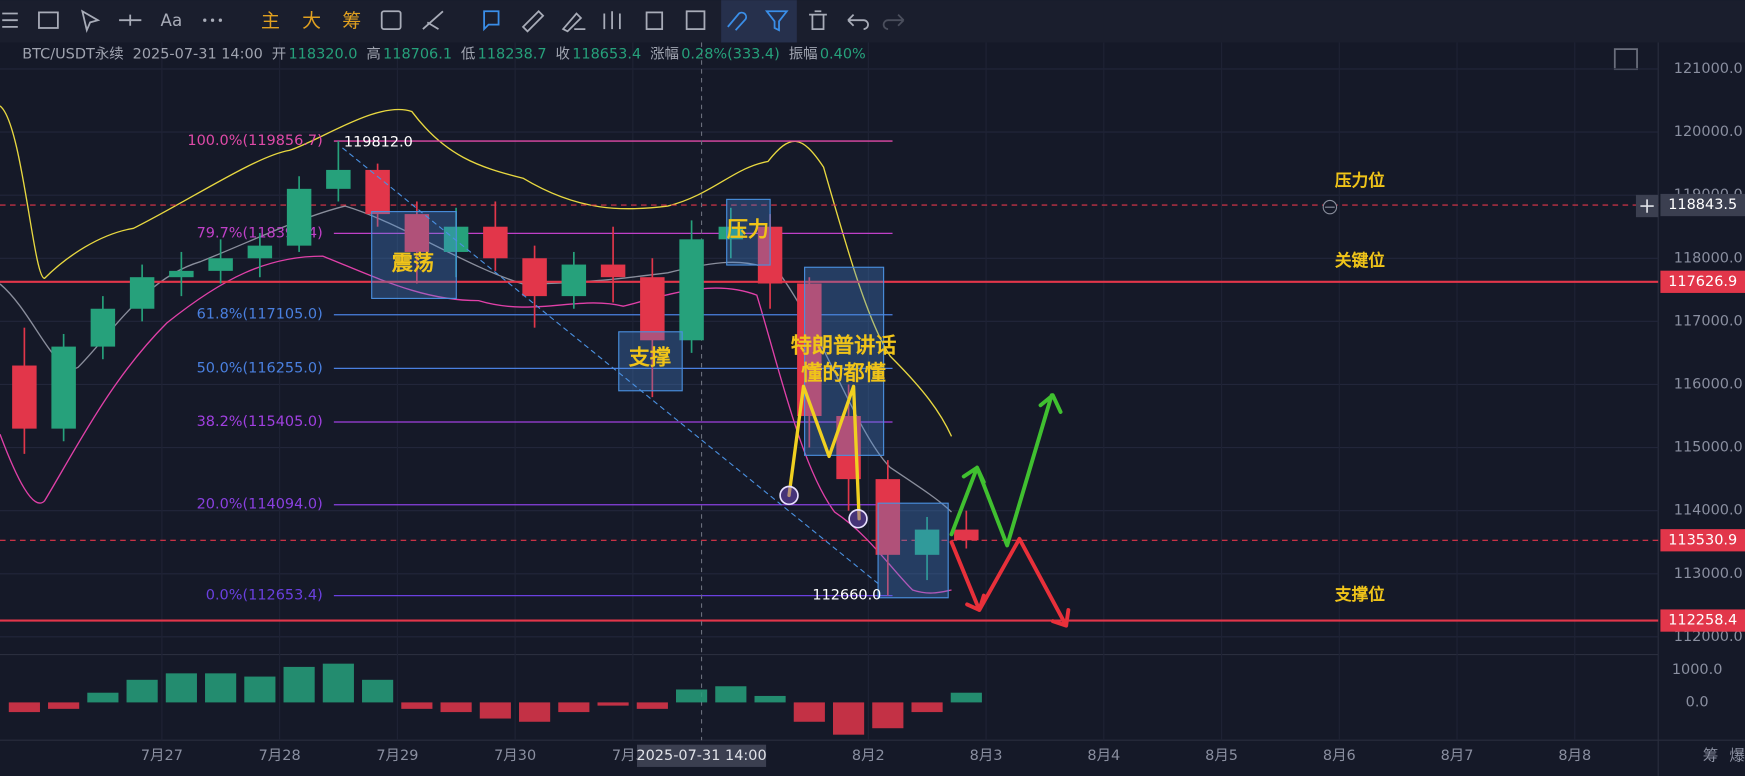 The image size is (1745, 776). What do you see at coordinates (1339, 756) in the screenshot?
I see `x-tick-label: 8月6` at bounding box center [1339, 756].